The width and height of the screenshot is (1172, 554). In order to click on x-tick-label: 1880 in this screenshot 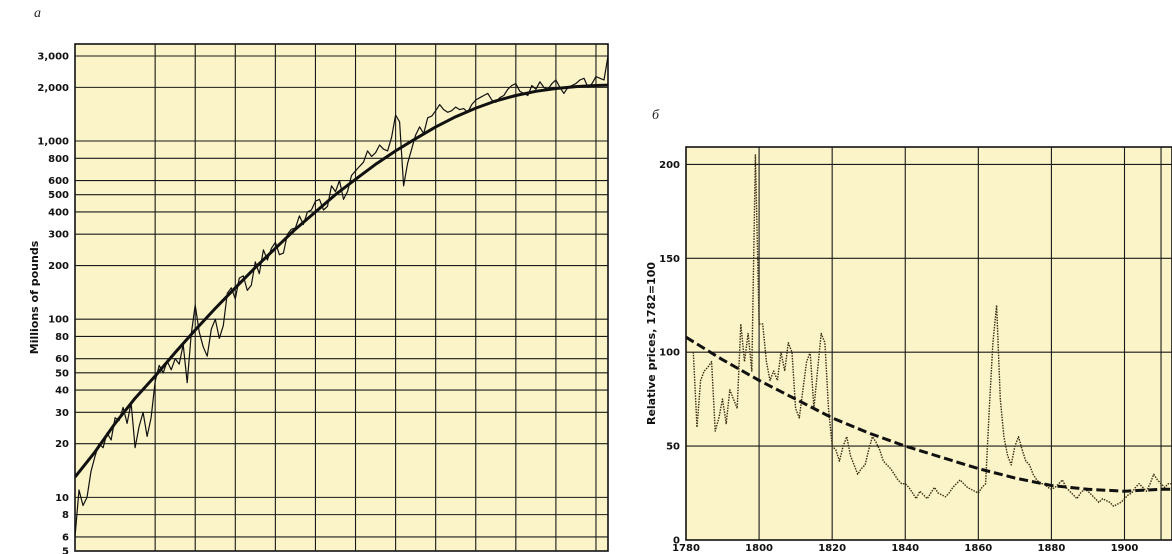, I will do `click(1051, 548)`.